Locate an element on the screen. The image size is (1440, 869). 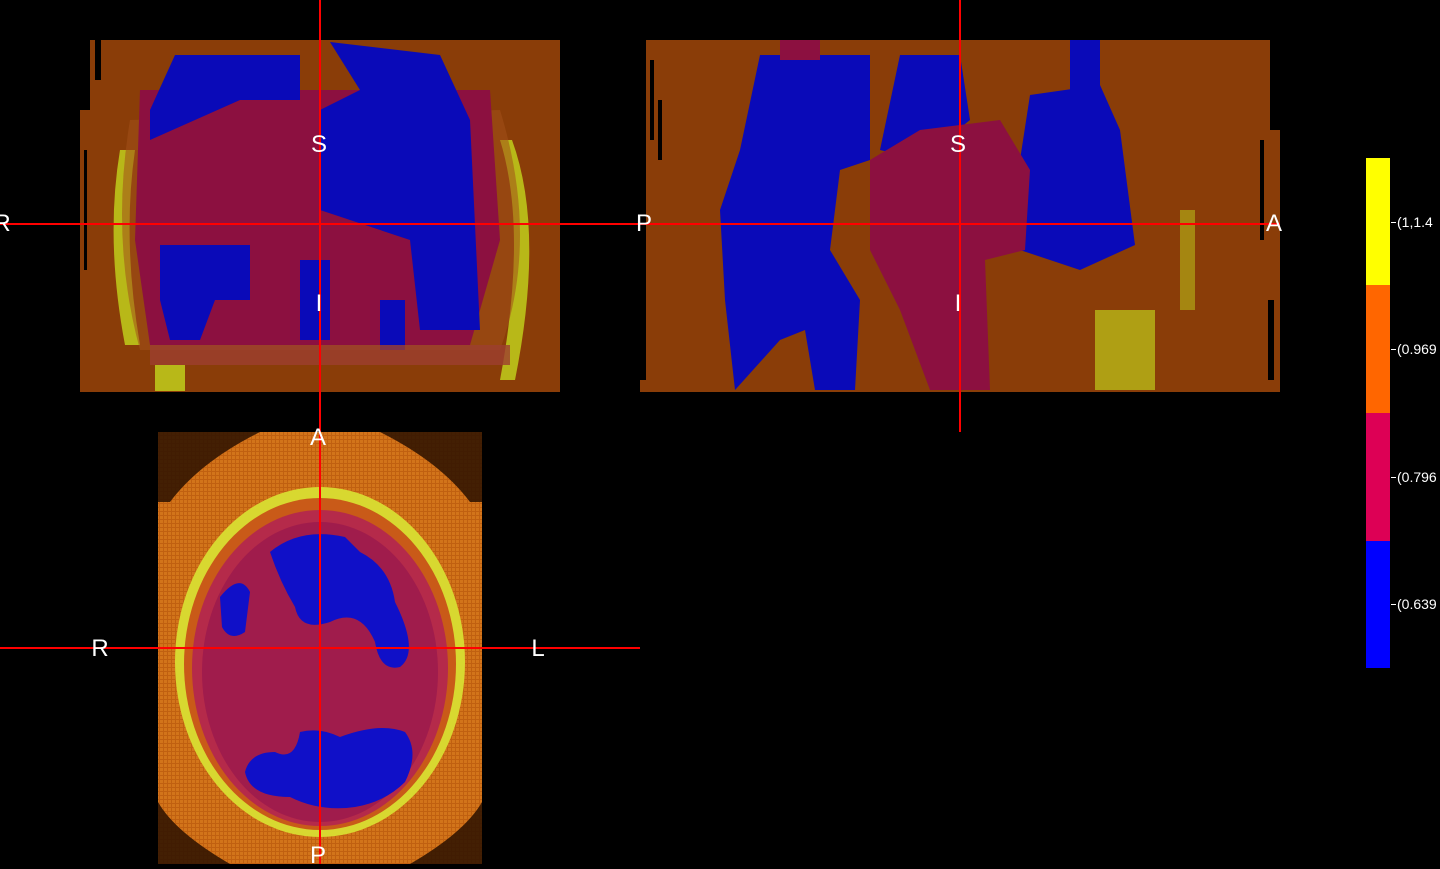
colorbar-label-3: (0.796 is located at coordinates (1417, 477).